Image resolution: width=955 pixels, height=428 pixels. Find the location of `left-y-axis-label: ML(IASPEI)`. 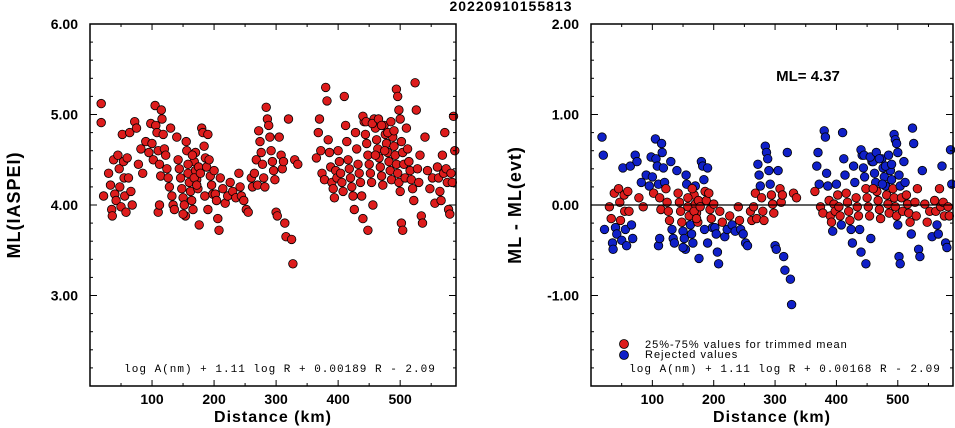

left-y-axis-label: ML(IASPEI) is located at coordinates (14, 205).